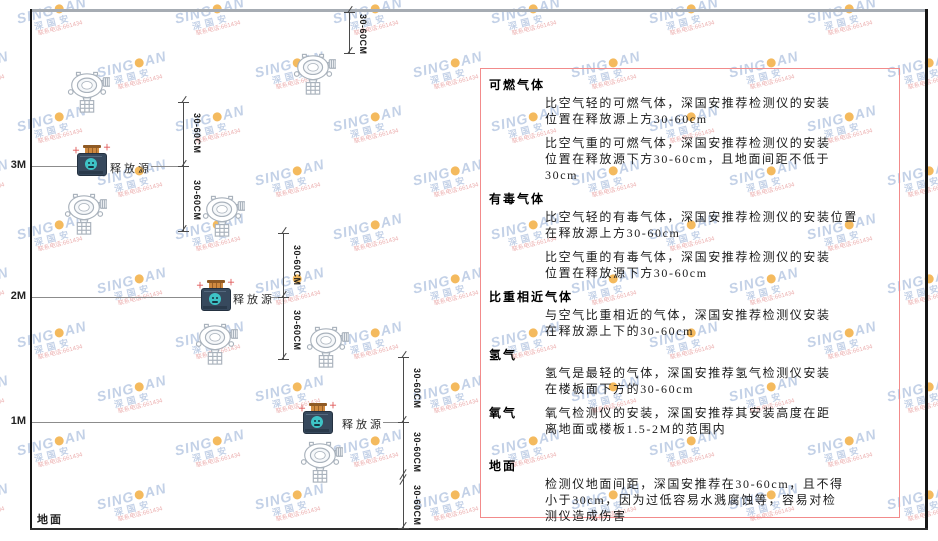 The height and width of the screenshot is (541, 938). I want to click on panel-text-line: 小于30cm，因为过低容易水溅腐蚀等，容易对检, so click(691, 500).